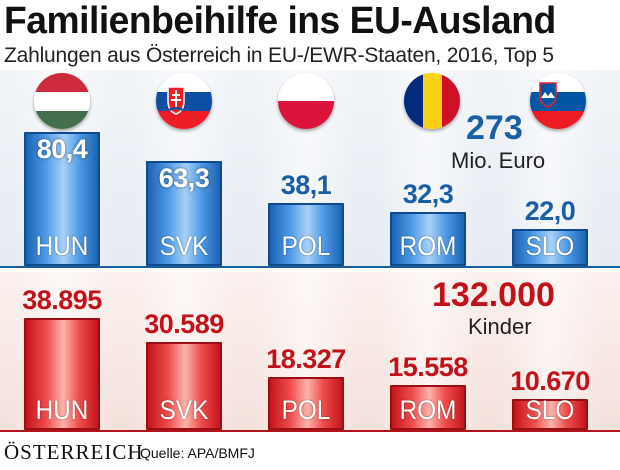  What do you see at coordinates (494, 128) in the screenshot?
I see `euro-total-value: 273` at bounding box center [494, 128].